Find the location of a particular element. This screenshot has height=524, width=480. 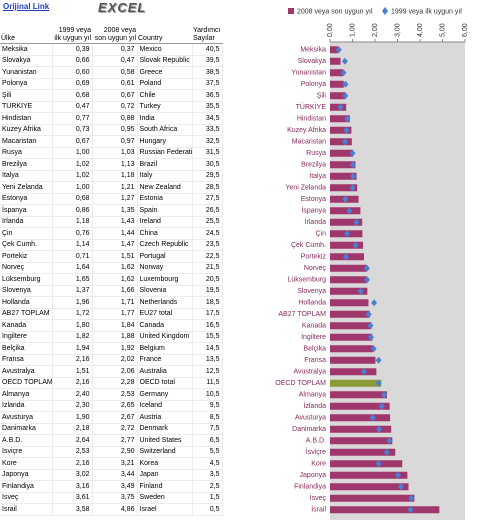

category-label: Fransa is located at coordinates (315, 360).